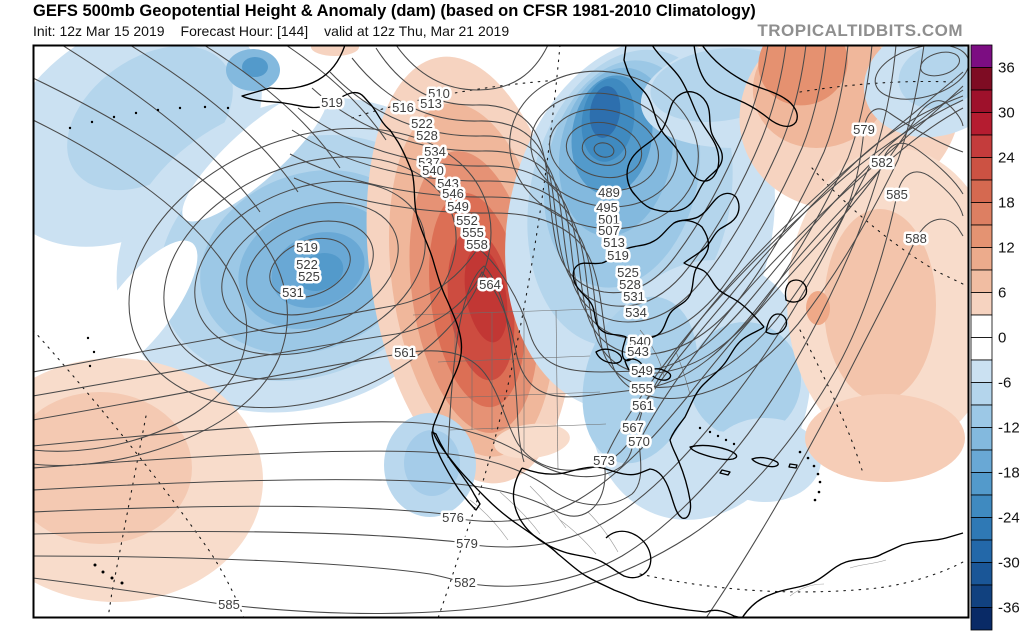  What do you see at coordinates (1006, 248) in the screenshot?
I see `colorbar-tick-label: 12` at bounding box center [1006, 248].